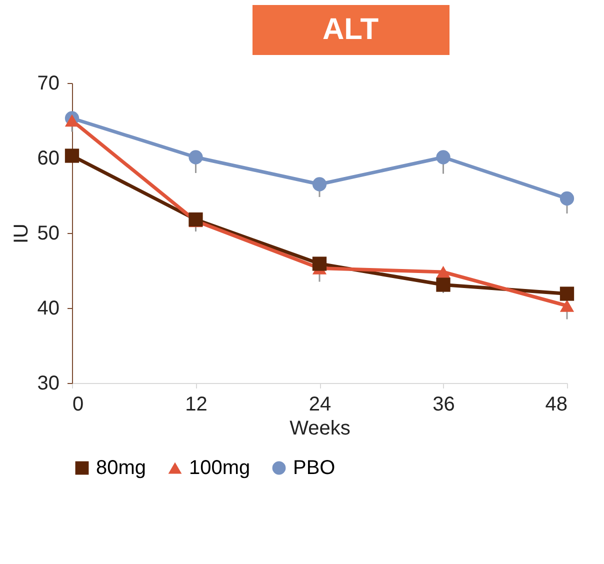 The width and height of the screenshot is (604, 564). Describe the element at coordinates (48, 309) in the screenshot. I see `y-tick-label: 40` at that location.